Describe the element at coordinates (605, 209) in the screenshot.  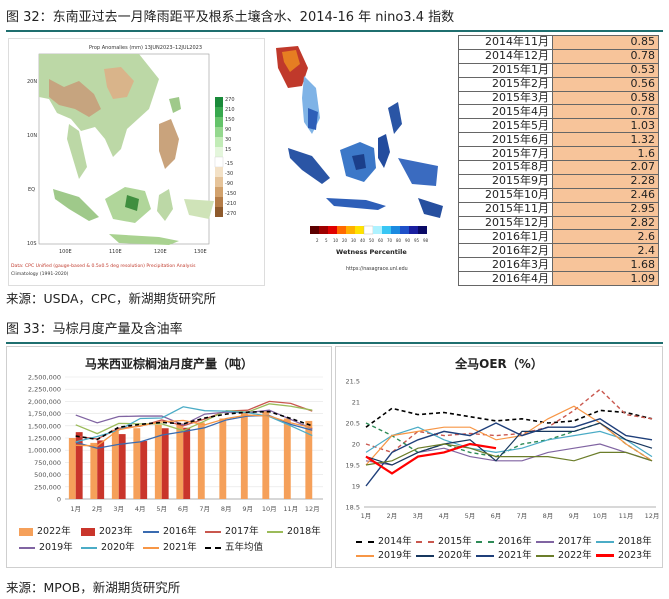
I see `nino-value-cell: 2.95` at that location.